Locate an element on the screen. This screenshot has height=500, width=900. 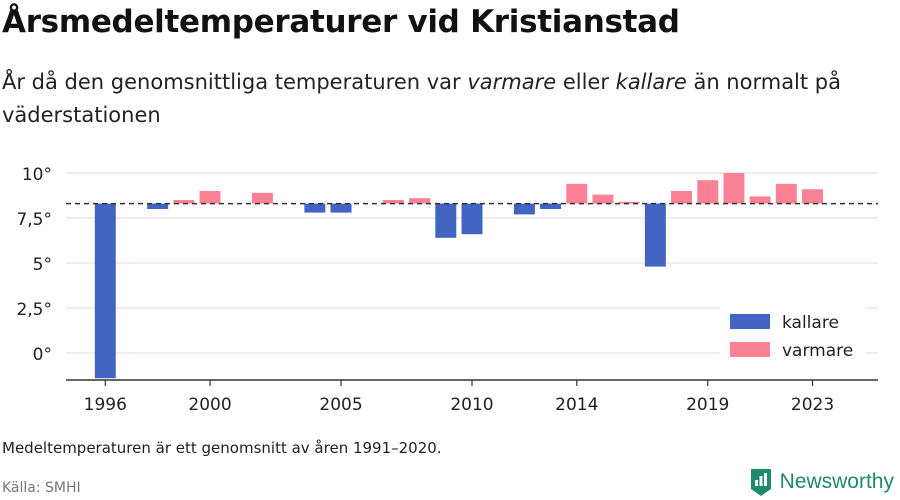
bar-varmare-2020 is located at coordinates (734, 188).